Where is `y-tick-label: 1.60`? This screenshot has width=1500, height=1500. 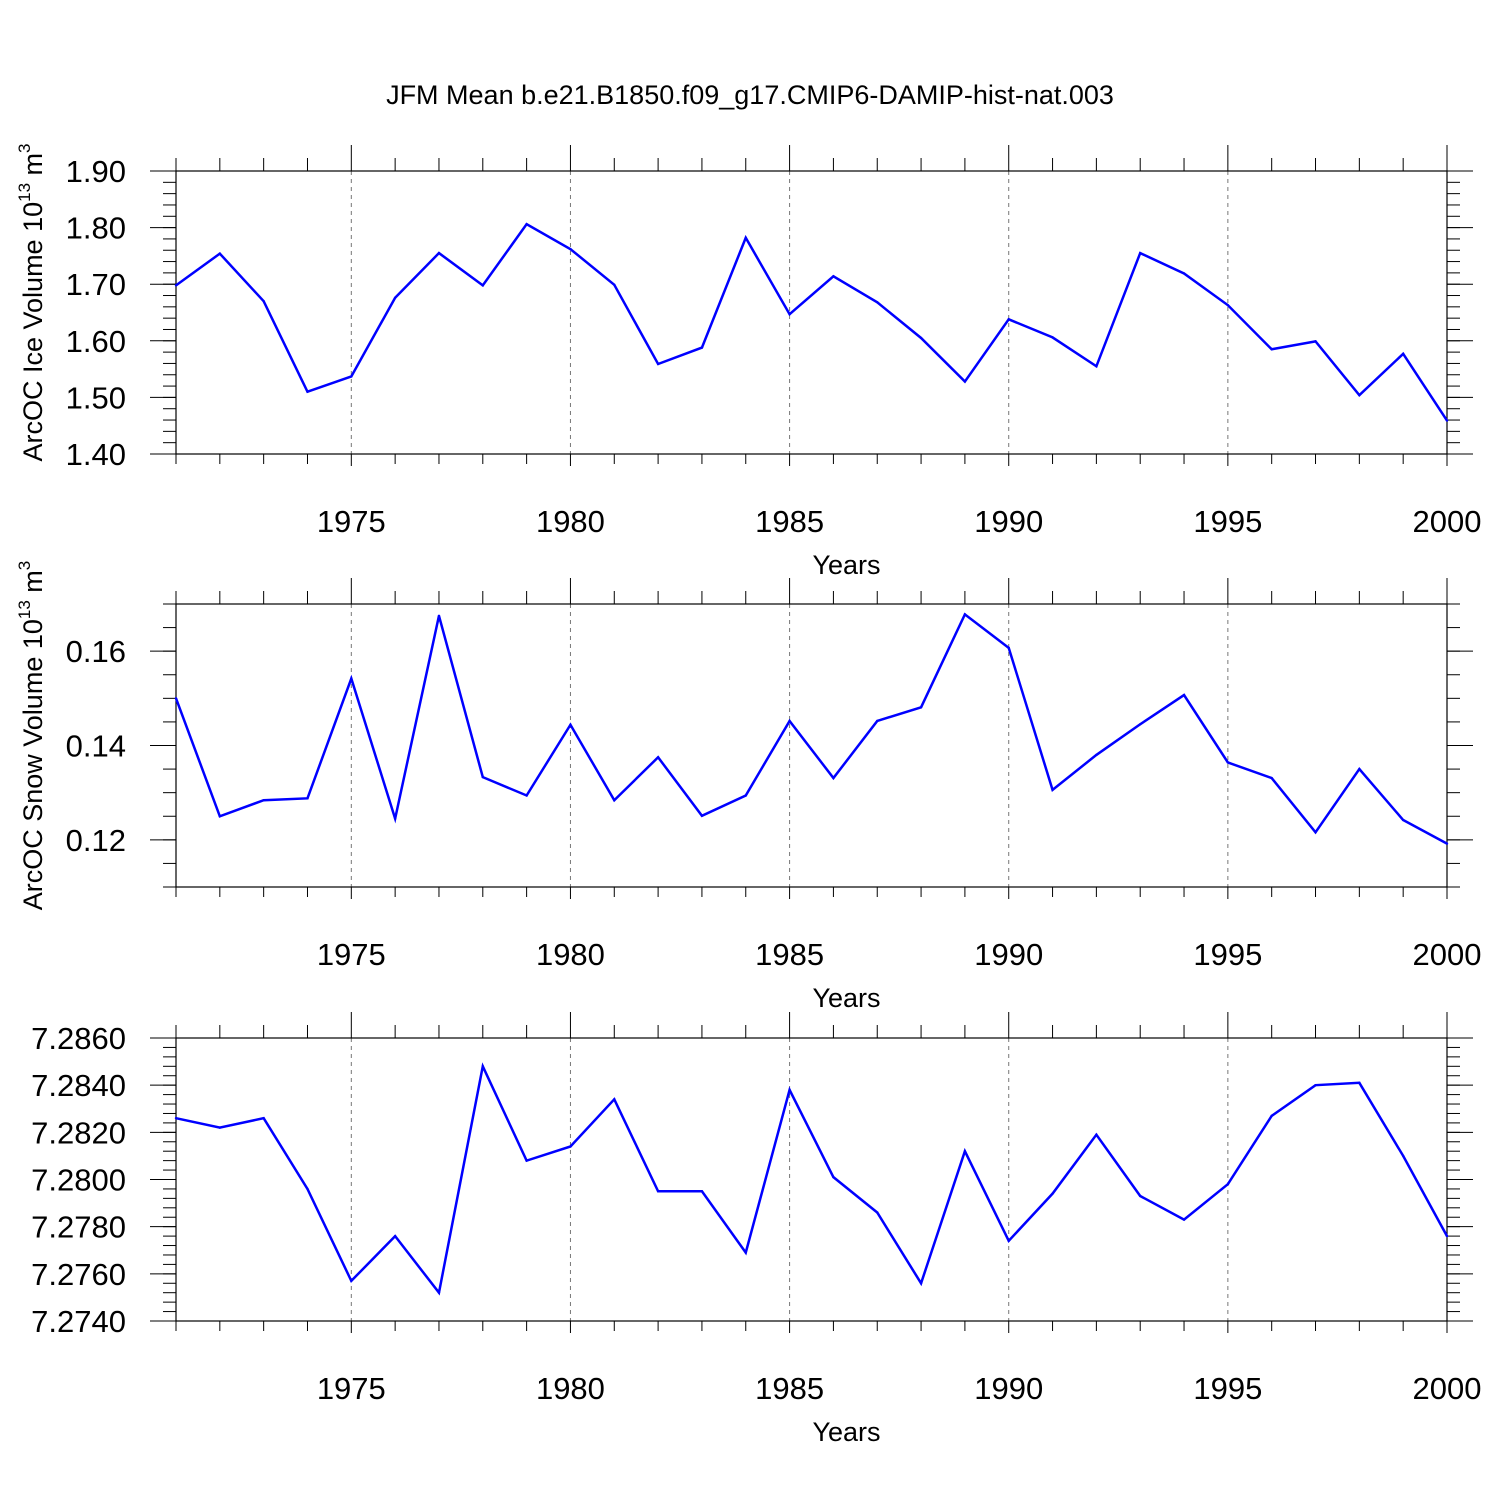 y-tick-label: 1.60 is located at coordinates (96, 341).